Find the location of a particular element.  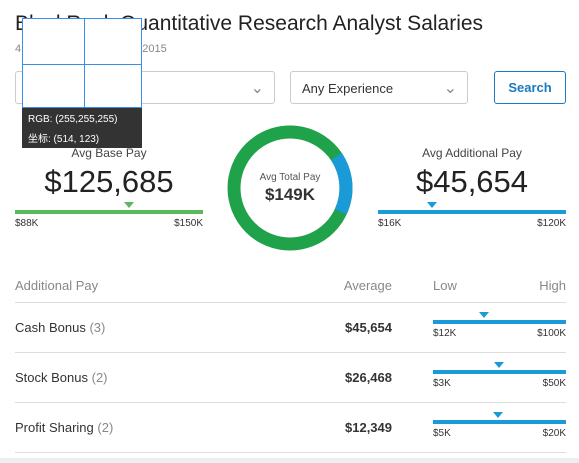

range-low: $16K is located at coordinates (390, 223).